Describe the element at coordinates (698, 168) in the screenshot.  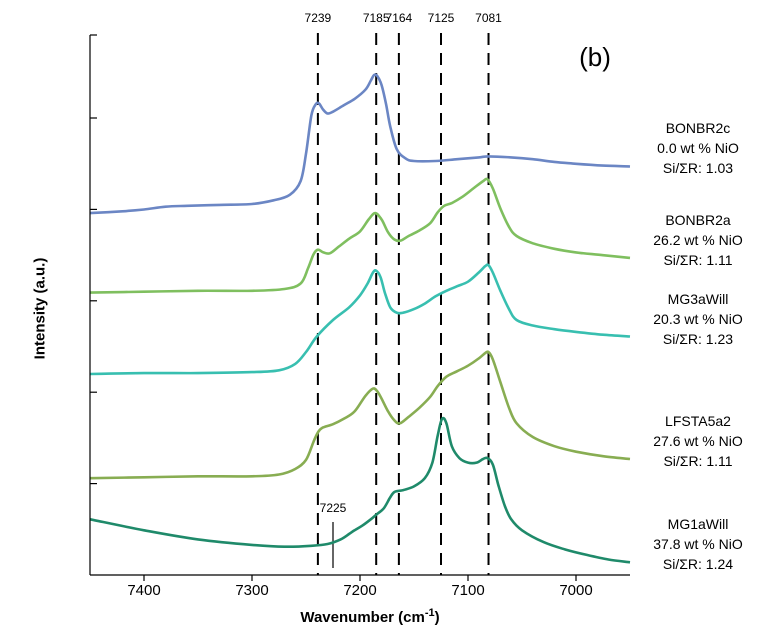
I see `series-label-line: Si/ΣR: 1.03` at that location.